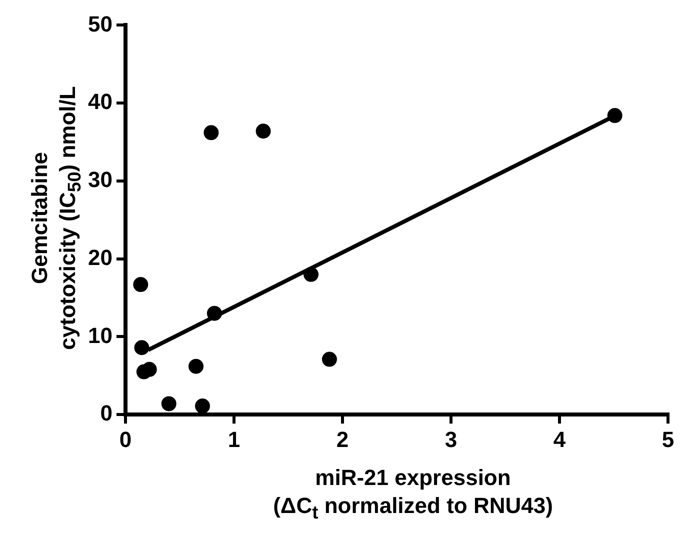 The height and width of the screenshot is (553, 692). I want to click on x-tick-label: 0, so click(125, 439).